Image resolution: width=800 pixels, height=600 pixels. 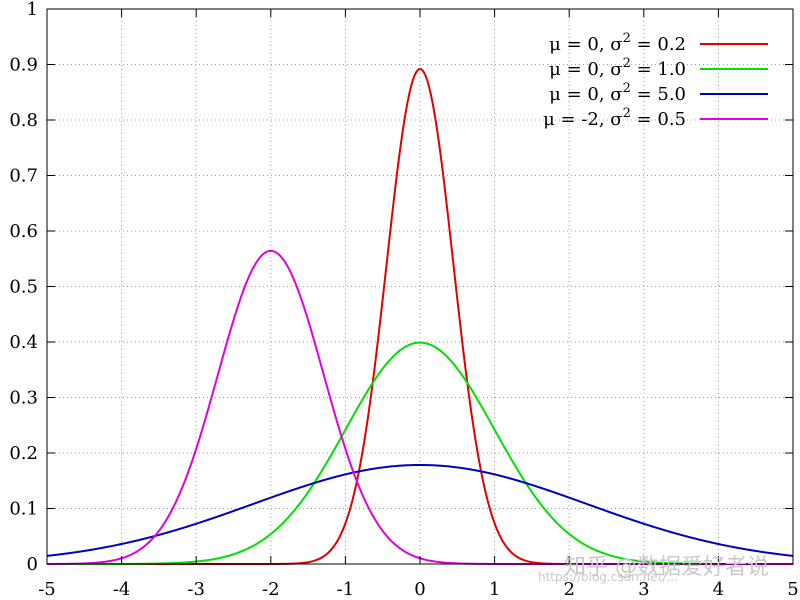 What do you see at coordinates (23, 398) in the screenshot?
I see `y-tick-label: 0.3` at bounding box center [23, 398].